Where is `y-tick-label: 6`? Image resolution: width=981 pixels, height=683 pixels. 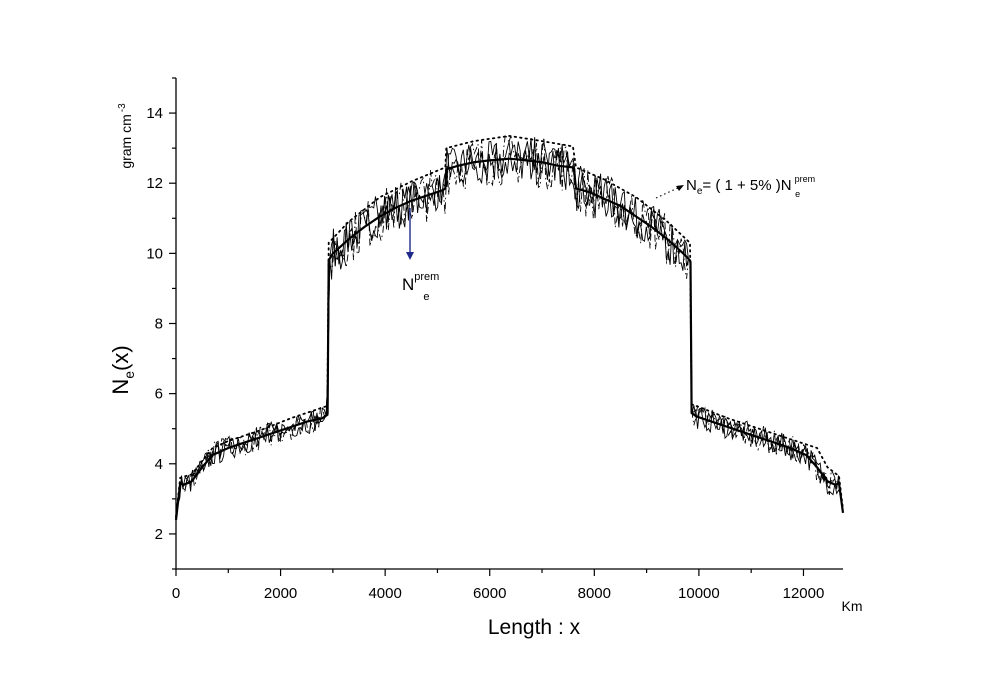
y-tick-label: 6 is located at coordinates (159, 394).